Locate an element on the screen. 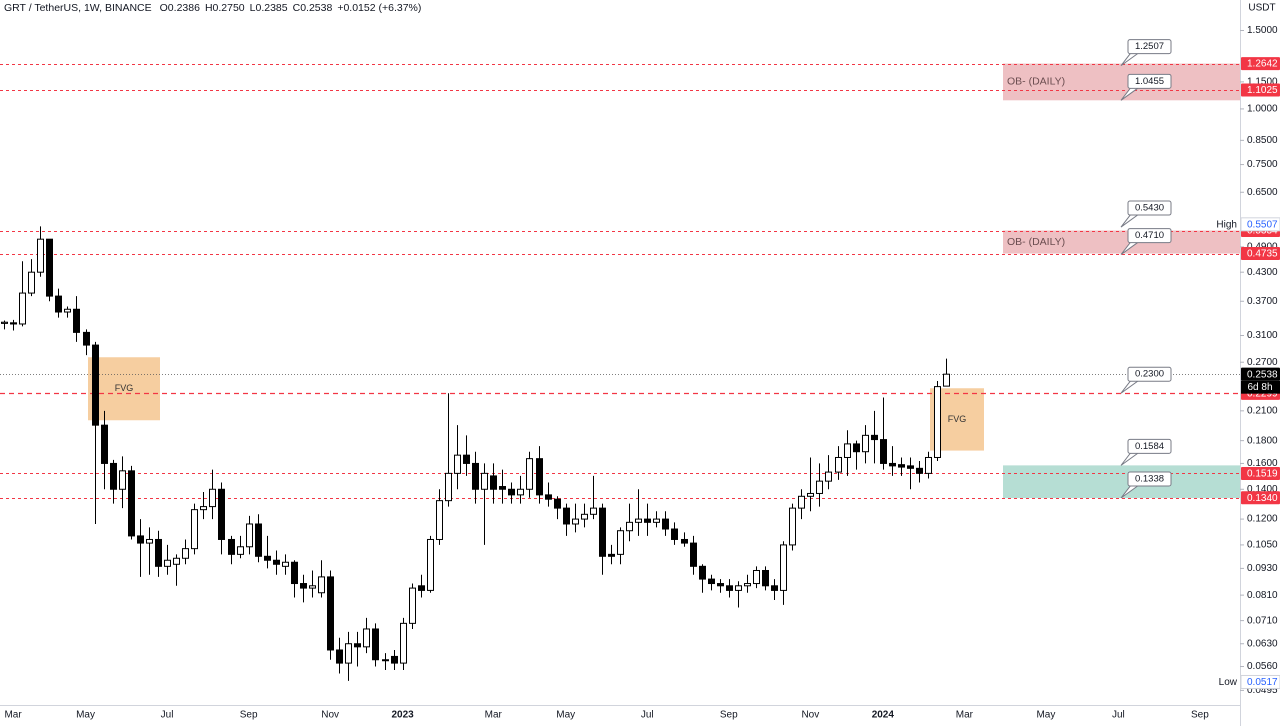 The width and height of the screenshot is (1280, 726). y-tick-label: 0.0710 is located at coordinates (1262, 620).